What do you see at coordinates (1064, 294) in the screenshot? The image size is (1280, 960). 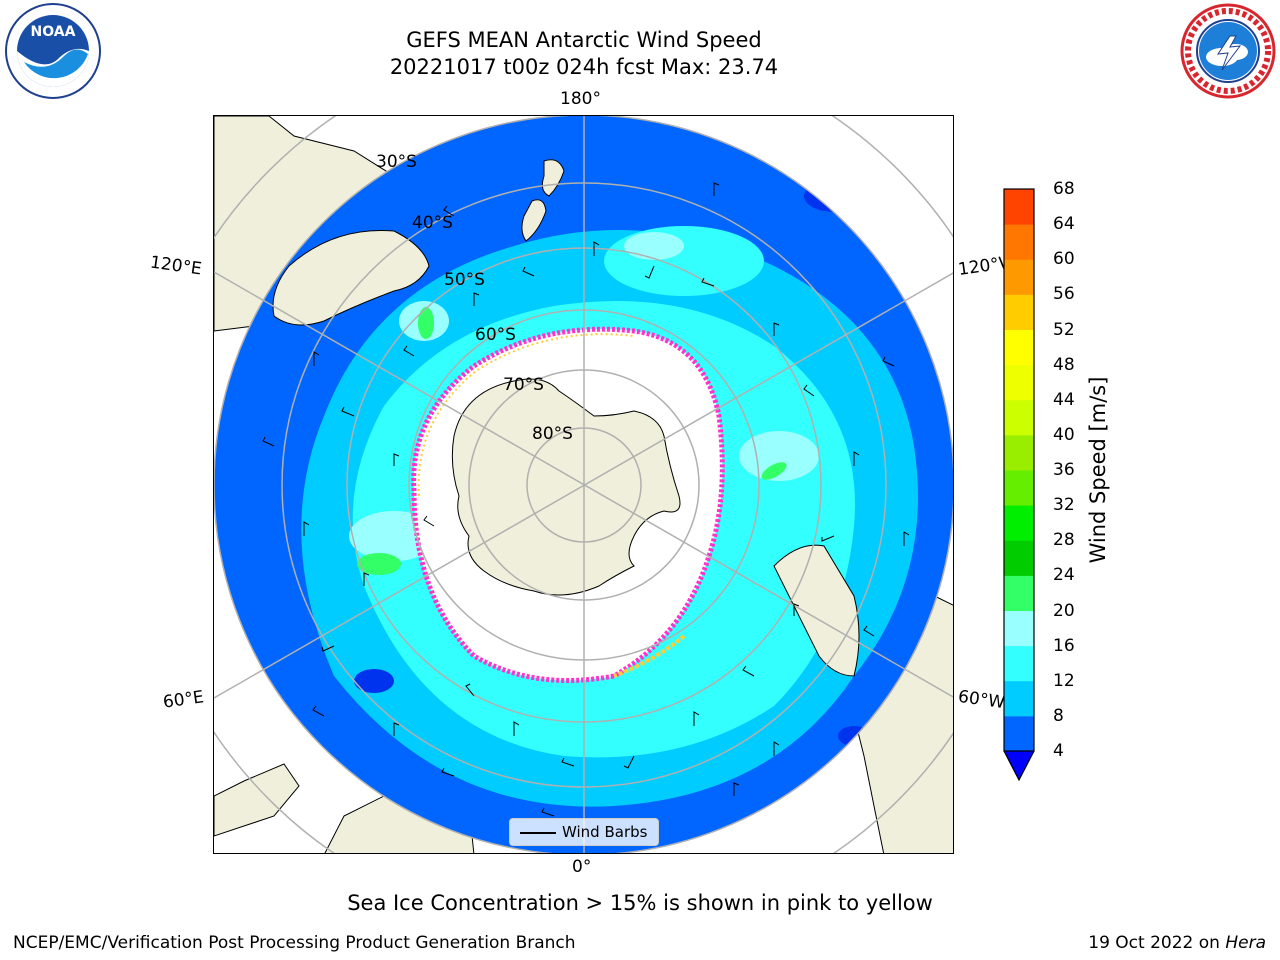 I see `colorbar-tick-label: 56` at bounding box center [1064, 294].